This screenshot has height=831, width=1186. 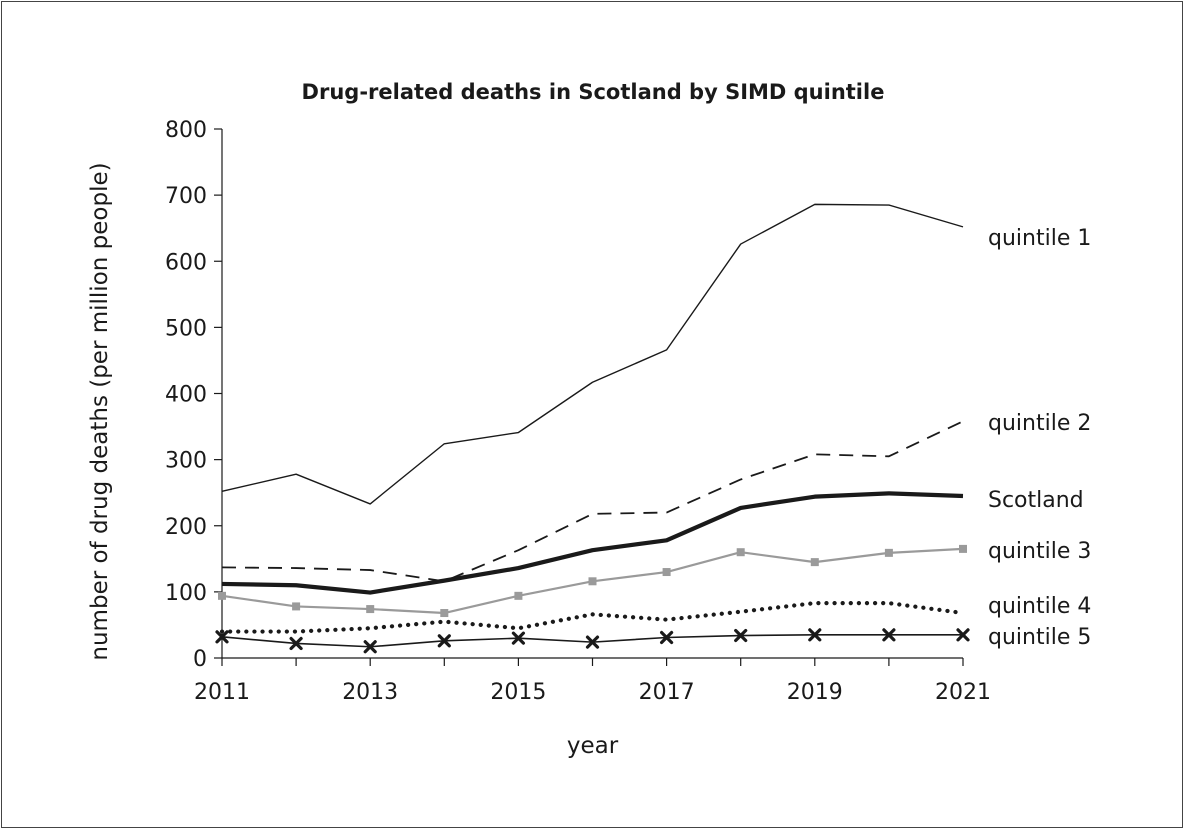 I want to click on x-tick-label: 2017, so click(x=667, y=692).